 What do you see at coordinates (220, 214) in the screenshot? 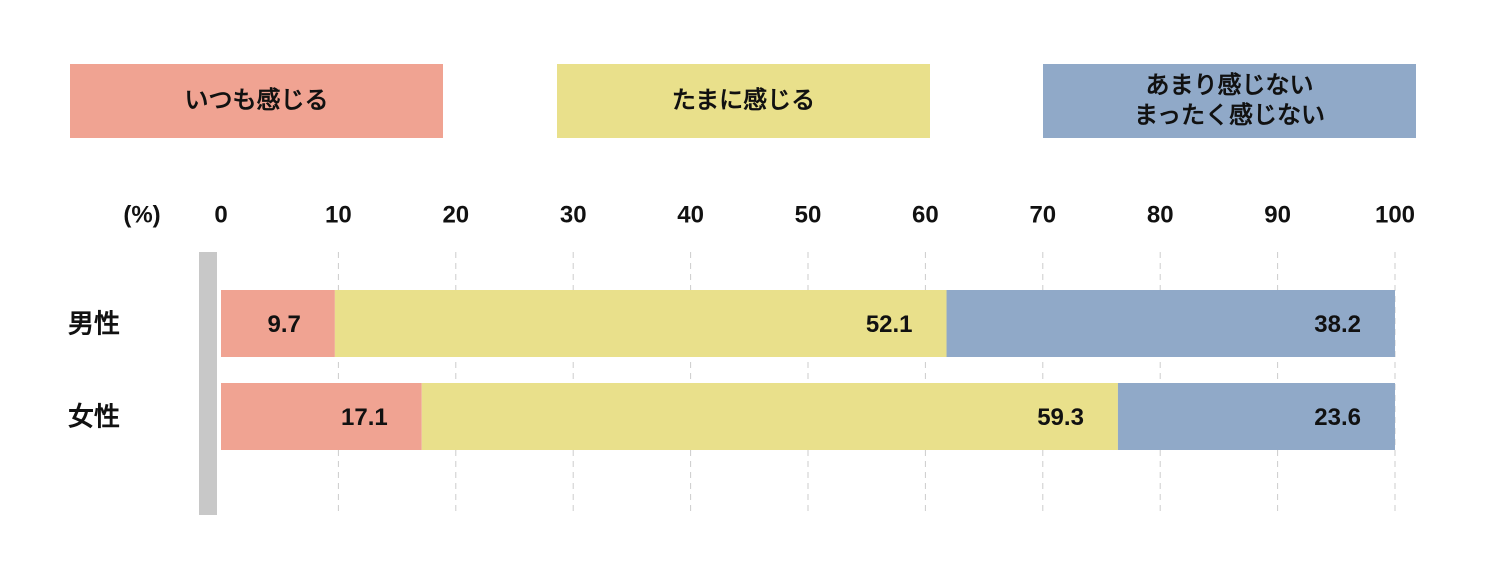
I see `x-tick-label: 0` at bounding box center [220, 214].